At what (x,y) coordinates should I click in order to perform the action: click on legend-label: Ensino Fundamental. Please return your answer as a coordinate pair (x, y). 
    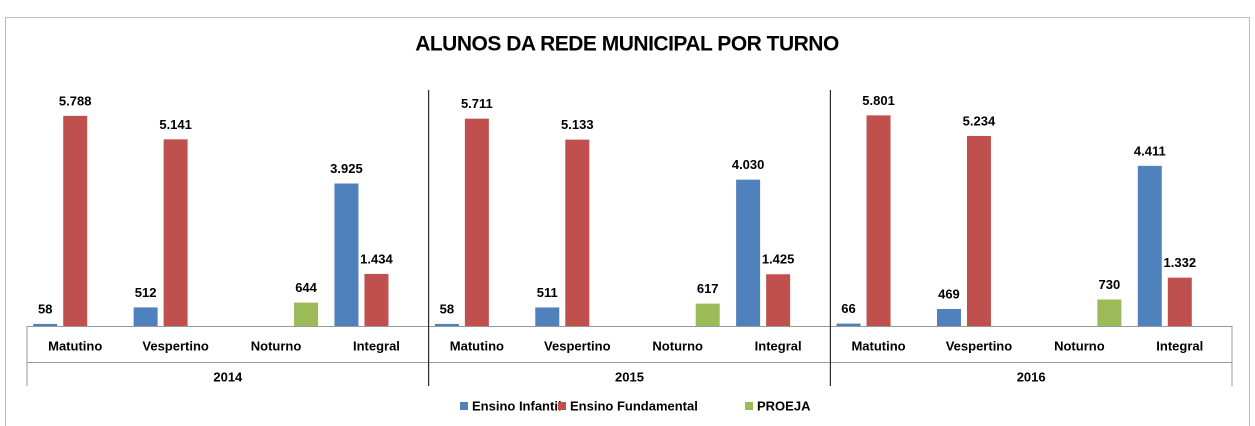
    Looking at the image, I should click on (634, 405).